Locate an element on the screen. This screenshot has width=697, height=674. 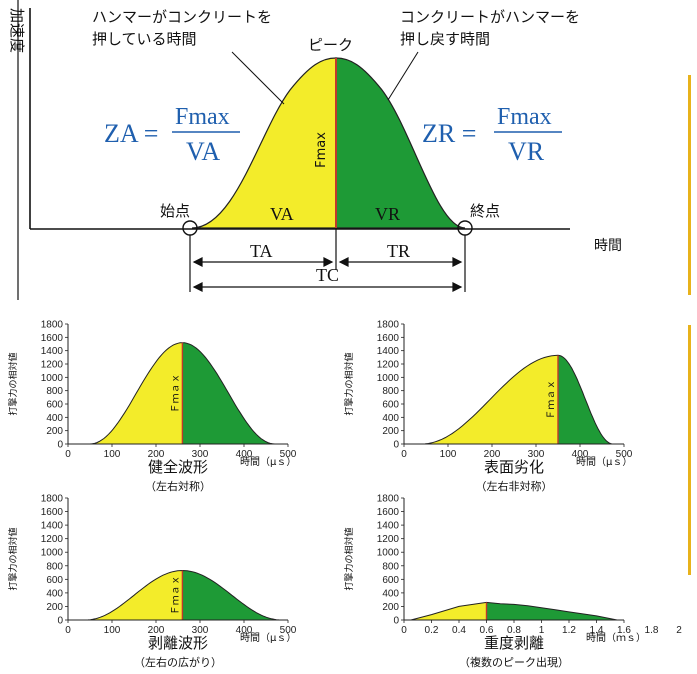
dimension-lines is located at coordinates (327, 260).